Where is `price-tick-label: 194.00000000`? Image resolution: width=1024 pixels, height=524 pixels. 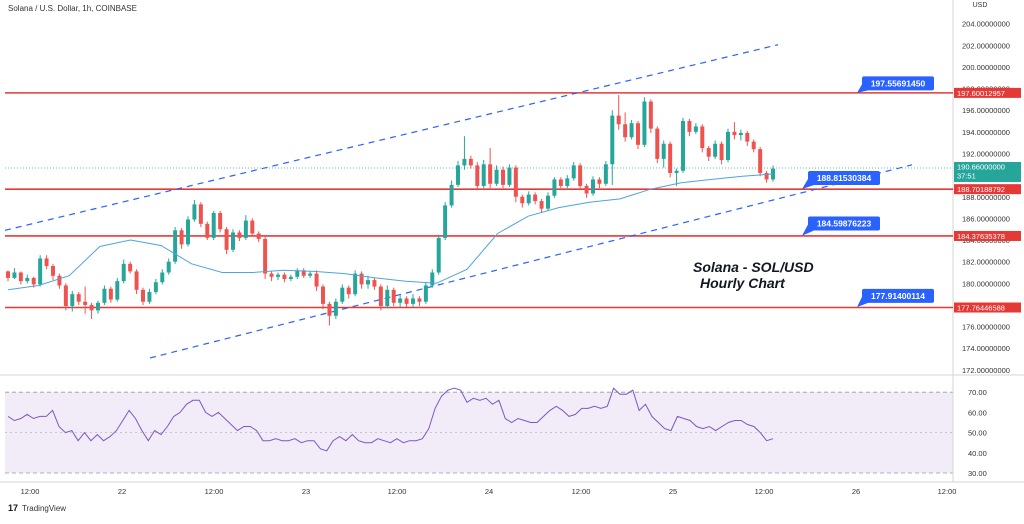
price-tick-label: 194.00000000 is located at coordinates (986, 132).